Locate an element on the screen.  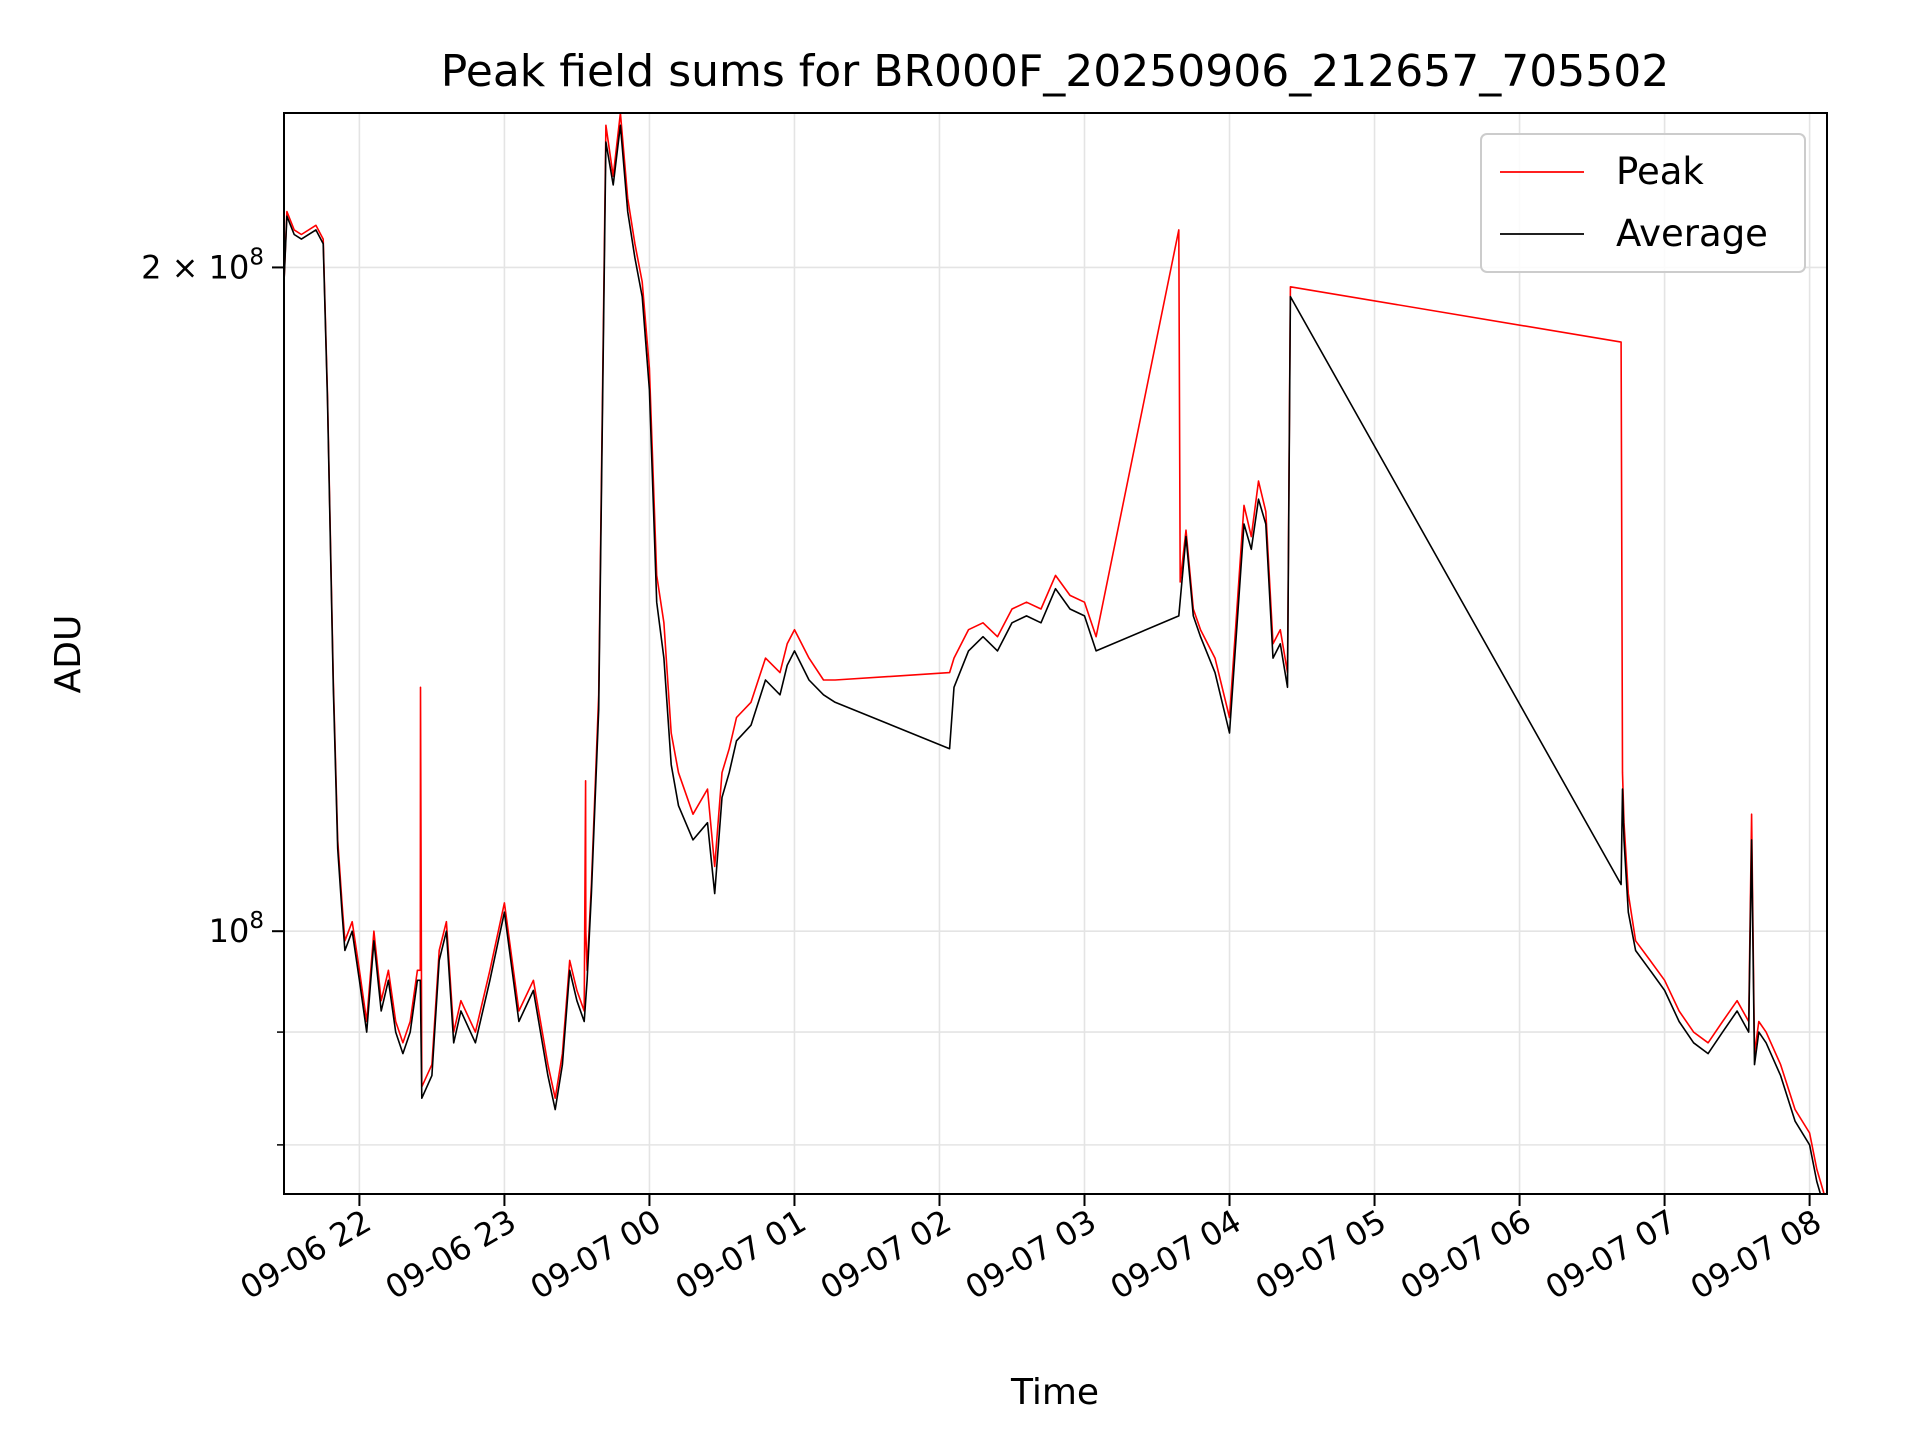
x-tick-label: 09-07 00 is located at coordinates (596, 1254).